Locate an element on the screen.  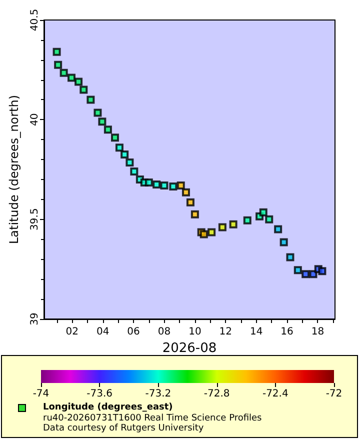
y-tick-label: 40 is located at coordinates (35, 119).